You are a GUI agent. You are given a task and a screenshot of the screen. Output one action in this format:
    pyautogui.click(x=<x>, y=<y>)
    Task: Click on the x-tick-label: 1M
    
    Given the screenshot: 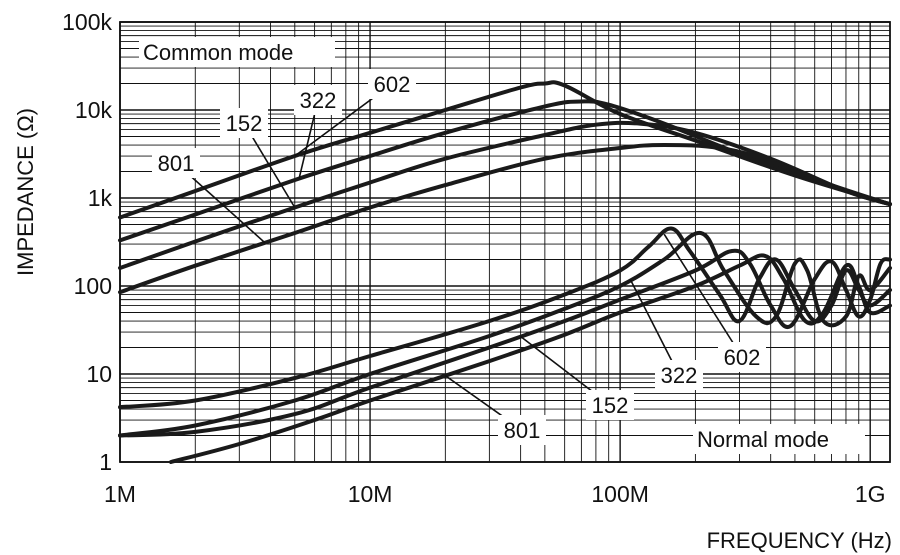 What is the action you would take?
    pyautogui.click(x=120, y=494)
    